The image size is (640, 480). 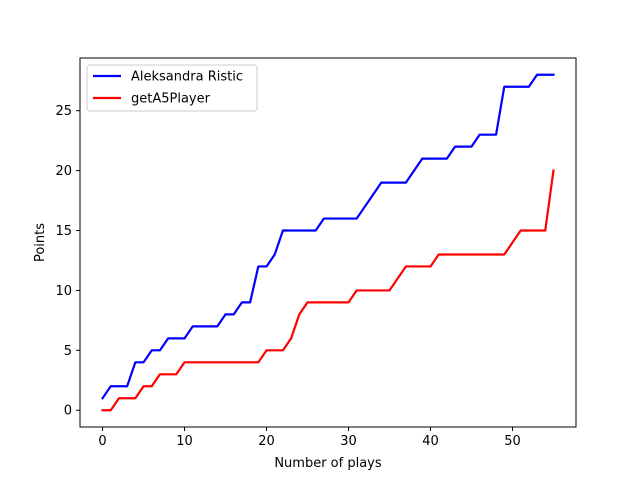 I want to click on x-tick-label: 30, so click(x=348, y=441).